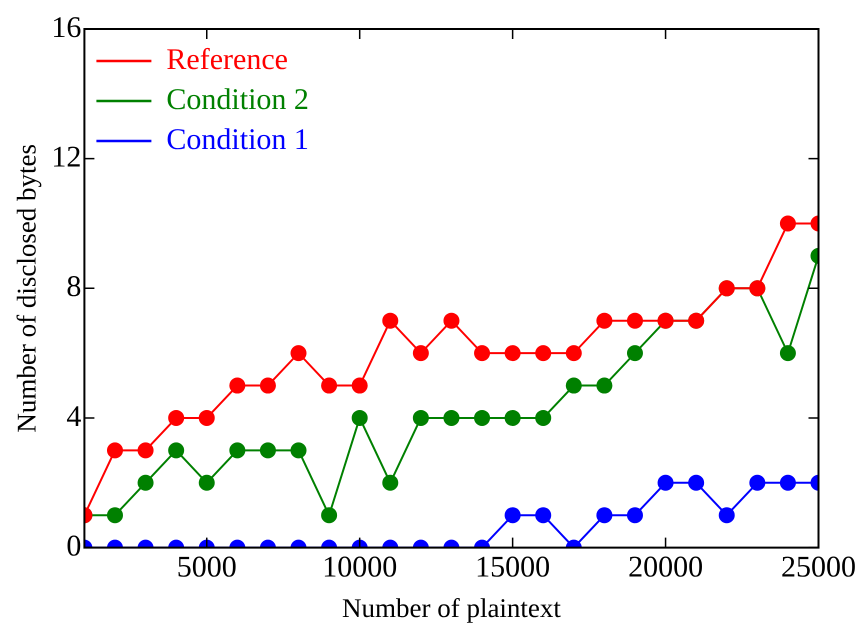 The image size is (867, 638). I want to click on x-tick-label: 20000, so click(666, 567).